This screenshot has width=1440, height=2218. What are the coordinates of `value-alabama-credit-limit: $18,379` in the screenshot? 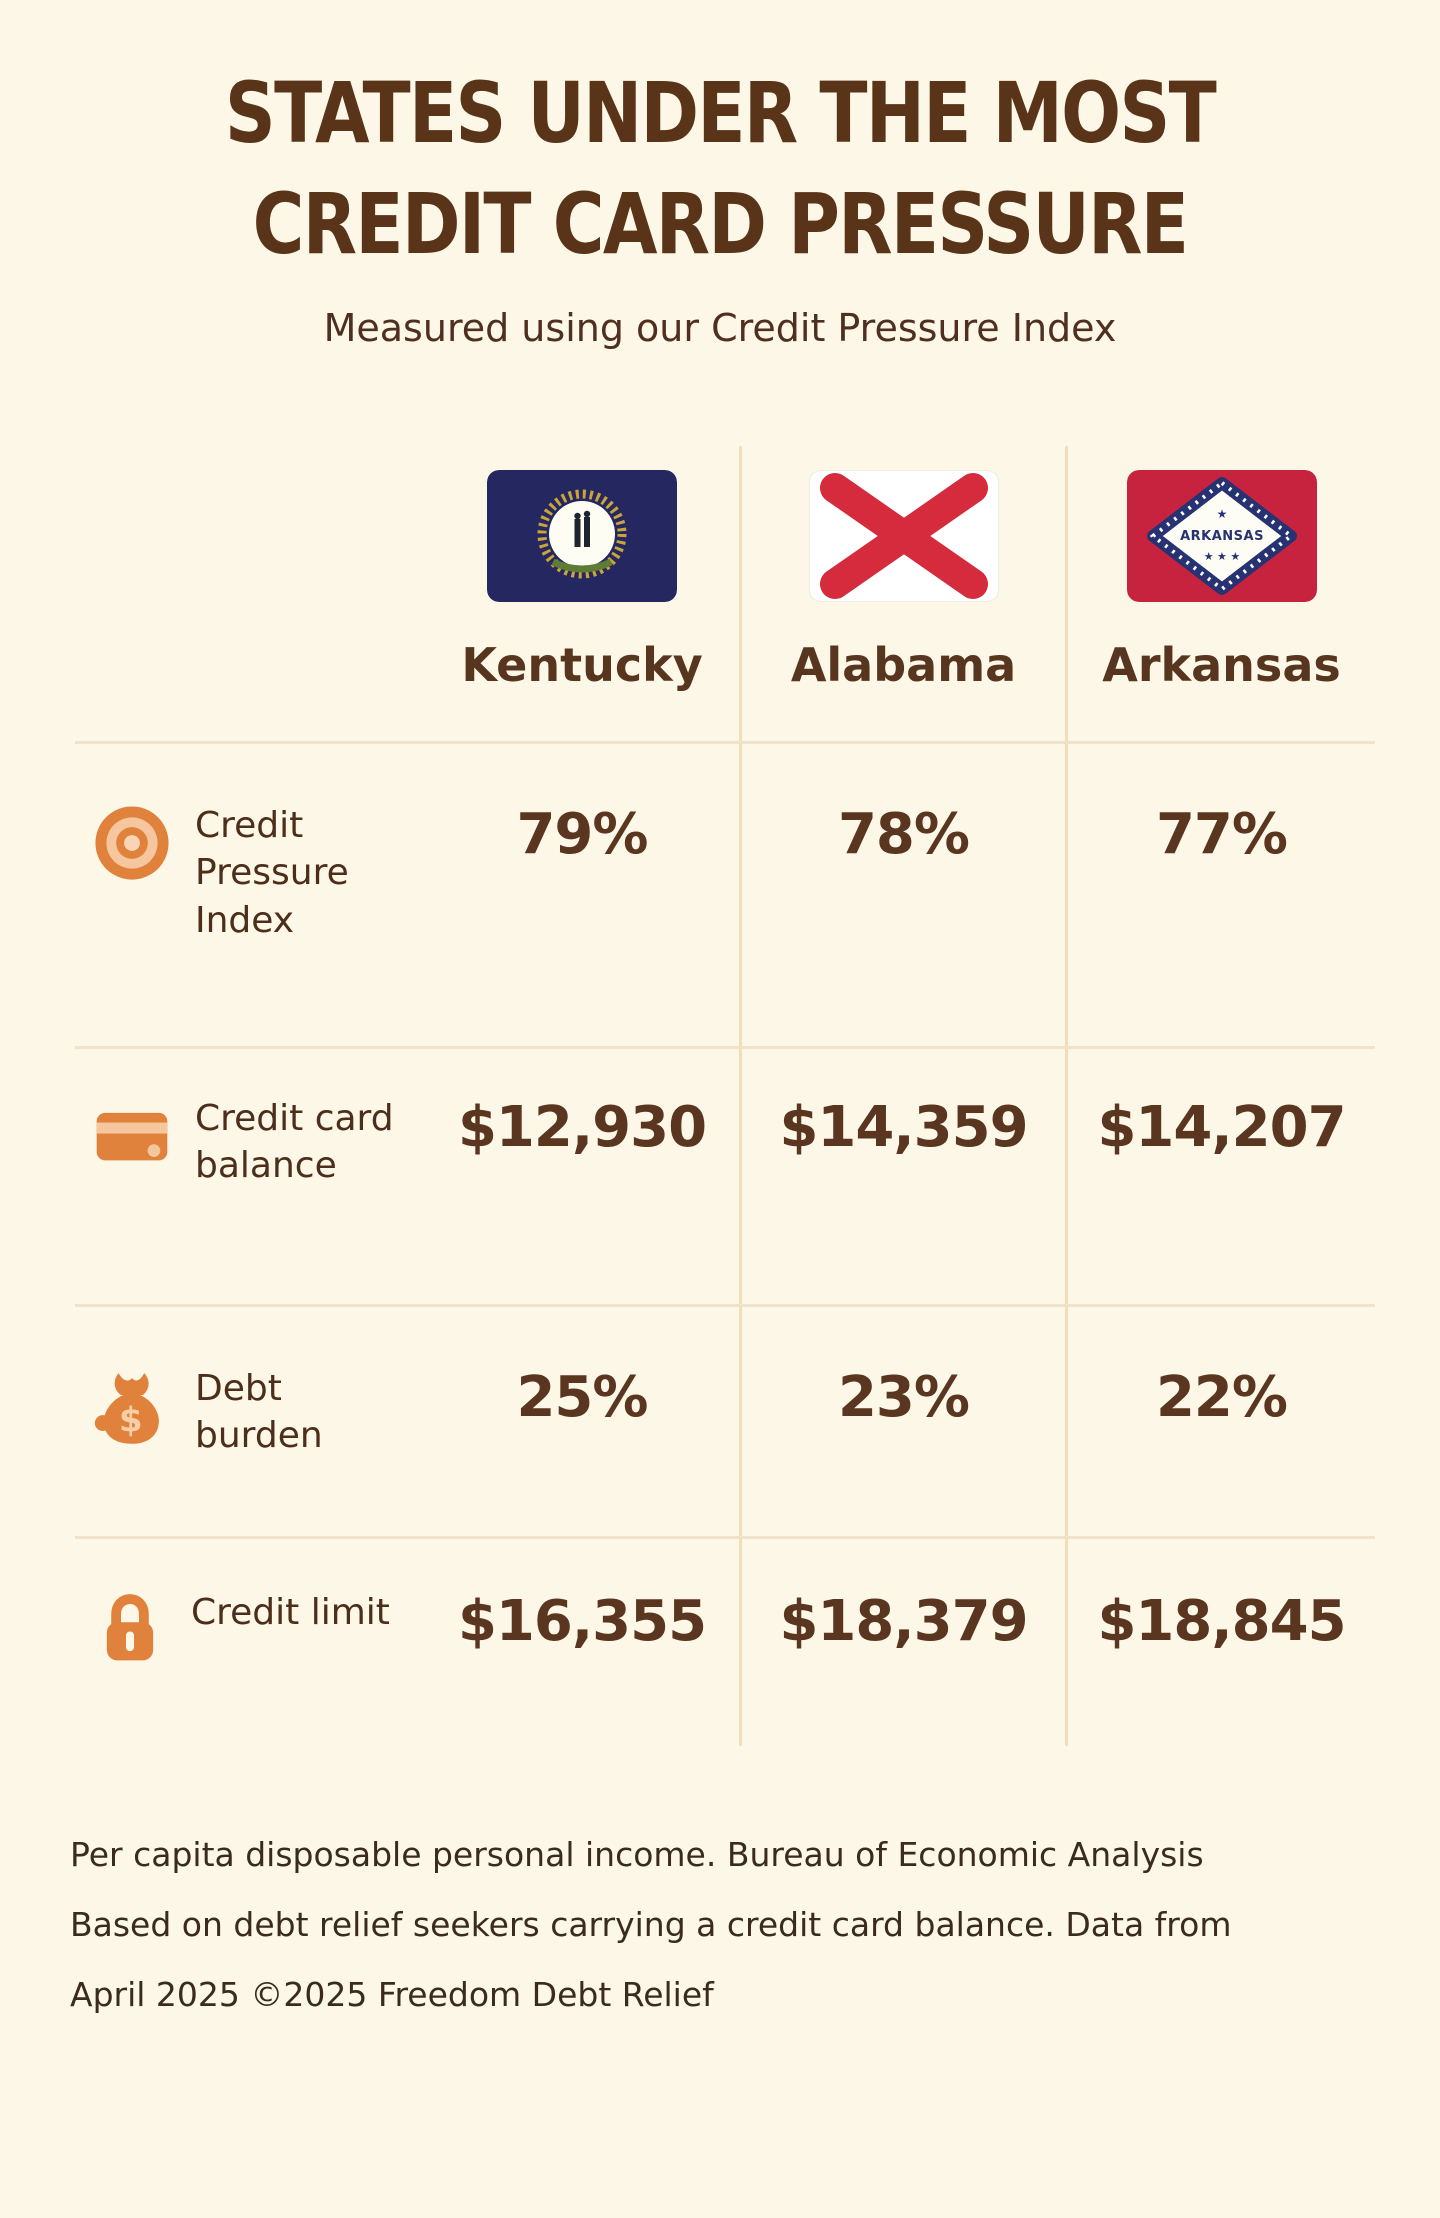 It's located at (902, 1640).